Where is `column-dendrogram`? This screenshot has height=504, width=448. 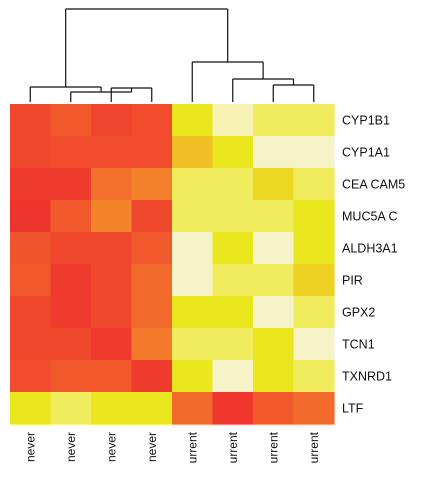 column-dendrogram is located at coordinates (172, 55).